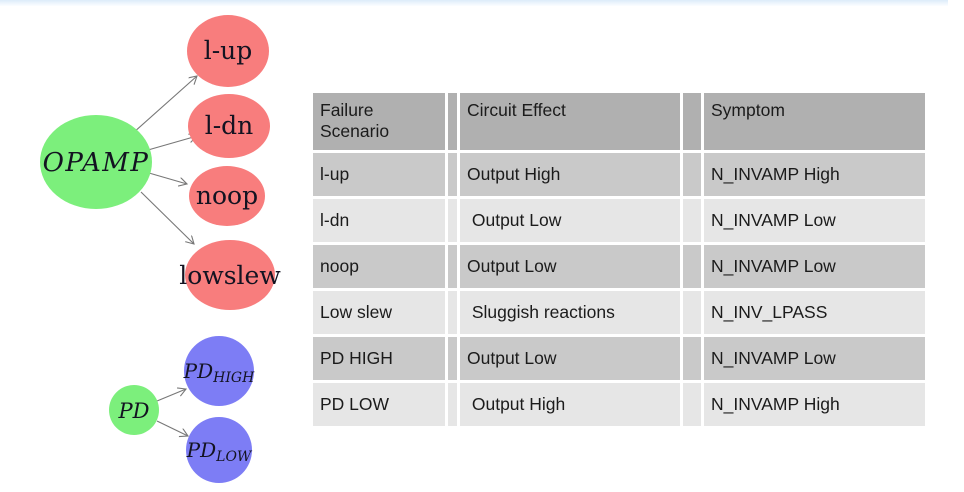 The image size is (964, 492). What do you see at coordinates (379, 404) in the screenshot?
I see `table-cell-scenario: PD LOW` at bounding box center [379, 404].